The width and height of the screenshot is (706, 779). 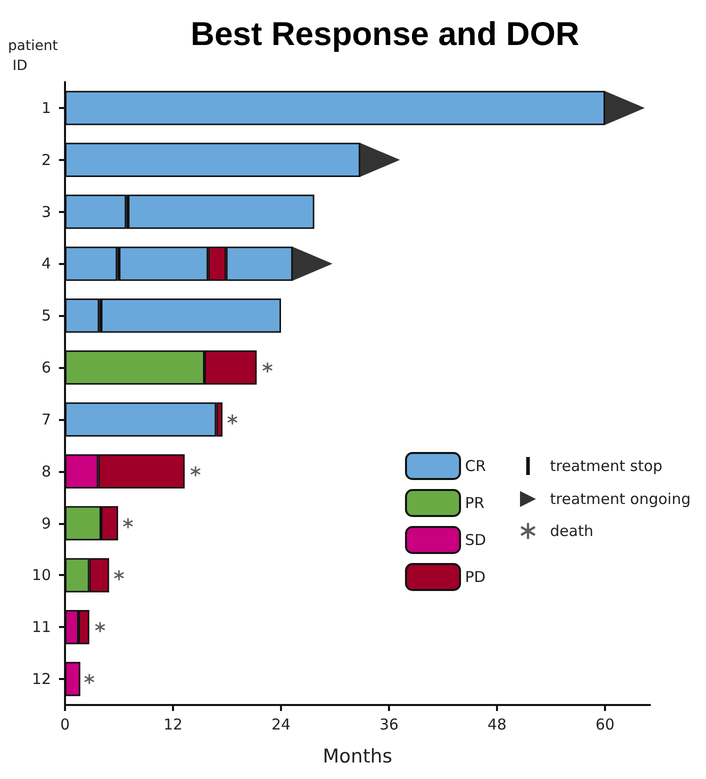 I want to click on legend-label: PR, so click(x=474, y=503).